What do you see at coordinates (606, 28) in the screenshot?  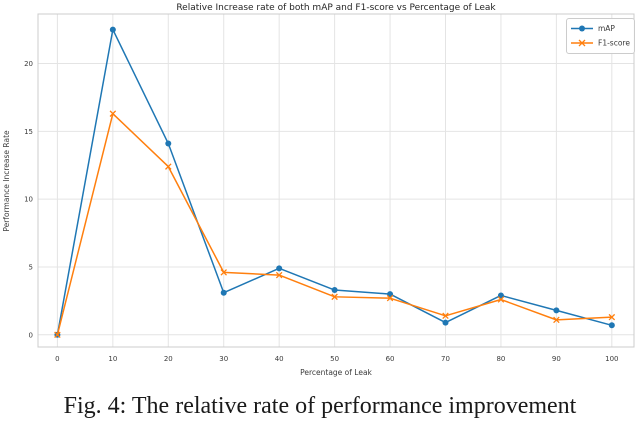 I see `legend-label-map: mAP` at bounding box center [606, 28].